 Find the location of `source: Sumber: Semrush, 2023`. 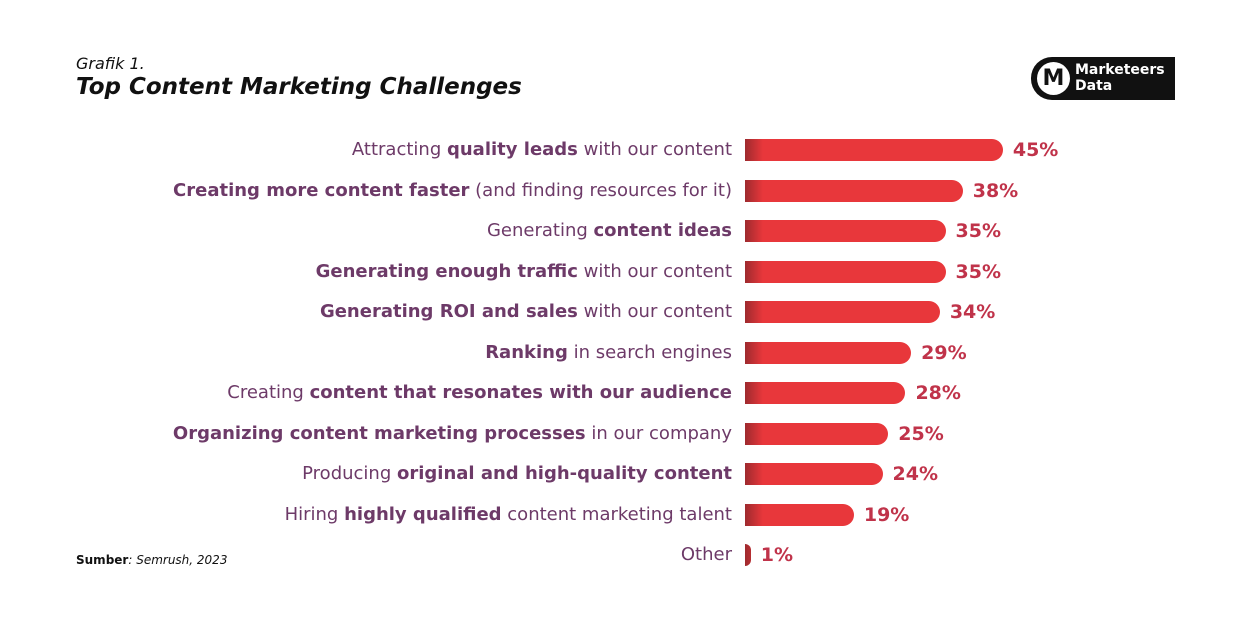

source: Sumber: Semrush, 2023 is located at coordinates (151, 560).